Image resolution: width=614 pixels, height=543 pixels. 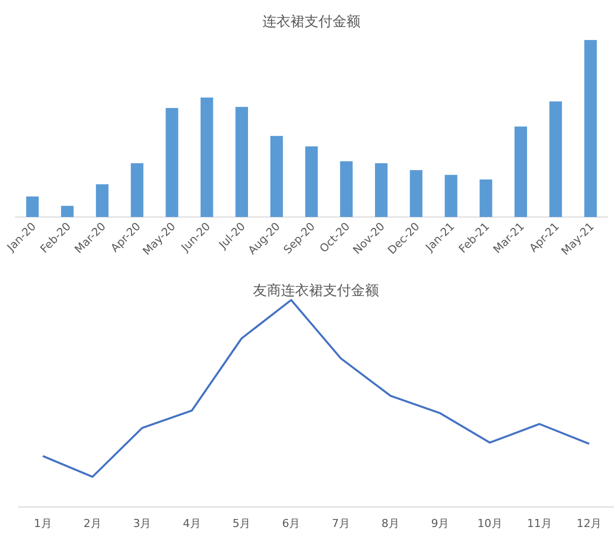 I want to click on x-tick-label: 1月, so click(x=43, y=523).